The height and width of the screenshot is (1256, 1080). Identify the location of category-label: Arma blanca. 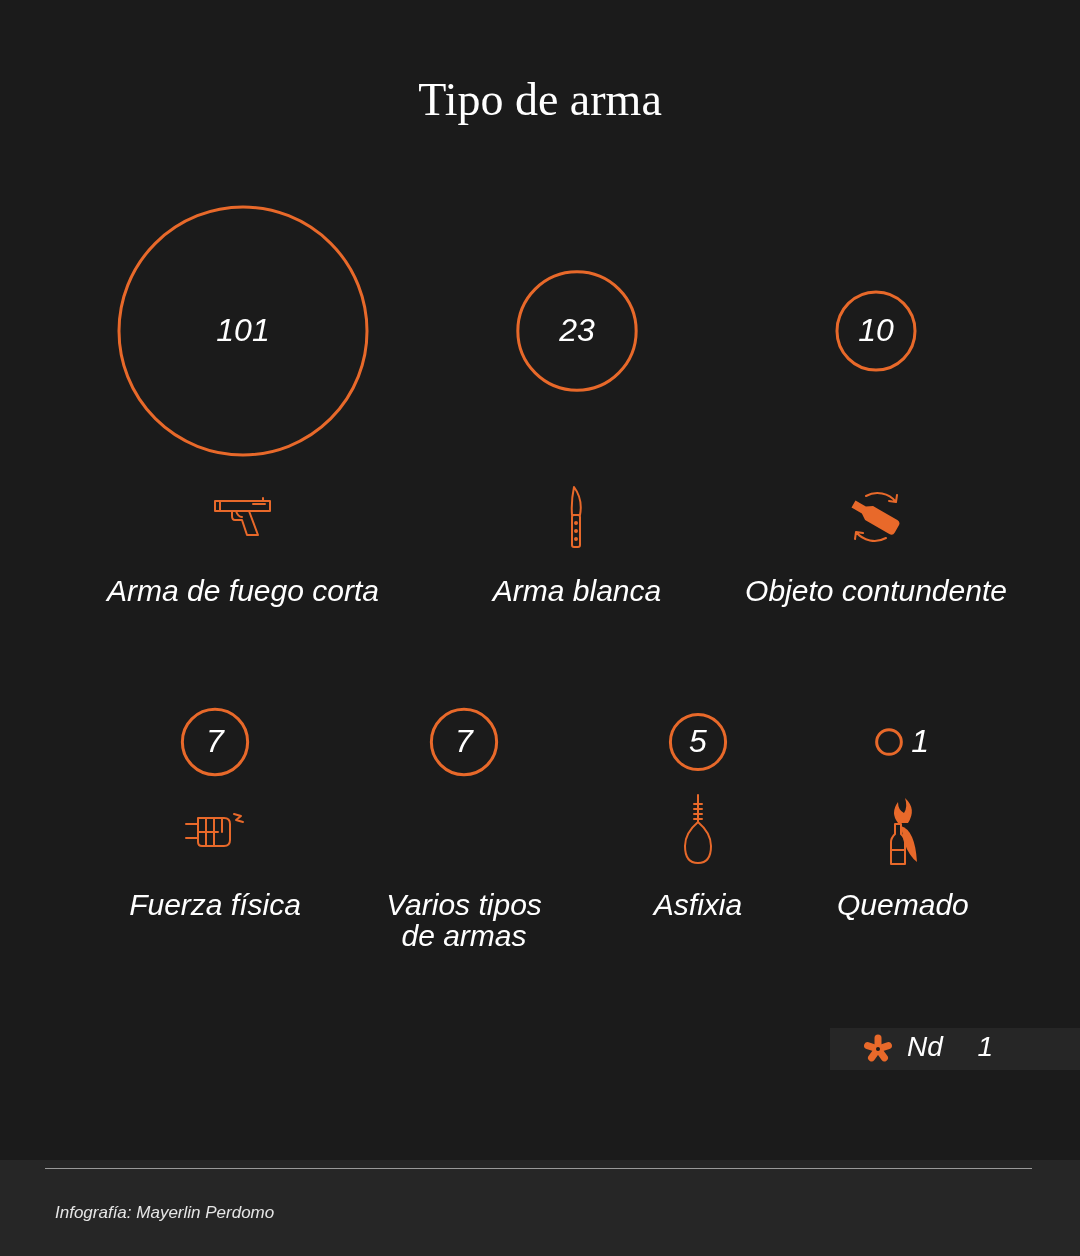
(576, 591).